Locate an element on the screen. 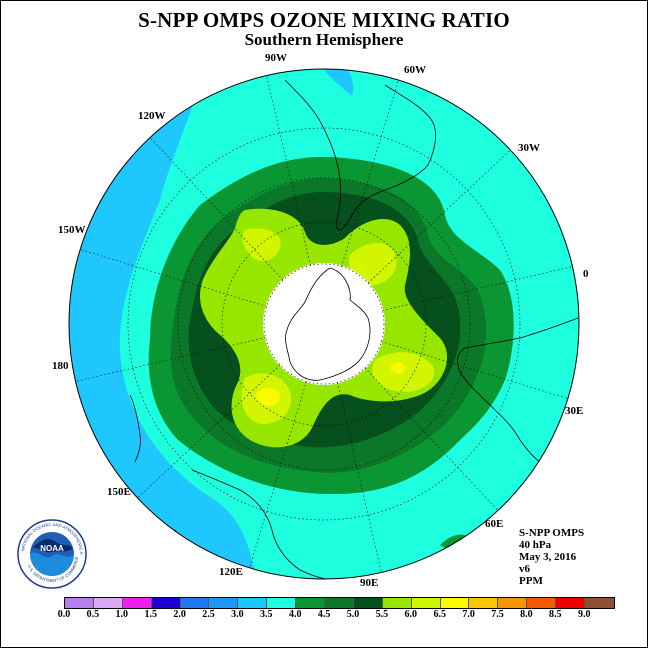  lon-label-60w: 60W is located at coordinates (415, 70).